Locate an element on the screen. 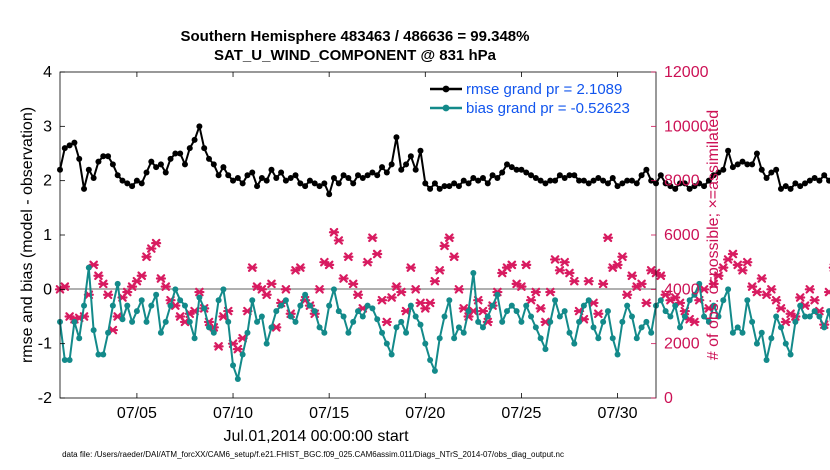 The width and height of the screenshot is (830, 470). x-tick-label: 07/10 is located at coordinates (233, 413).